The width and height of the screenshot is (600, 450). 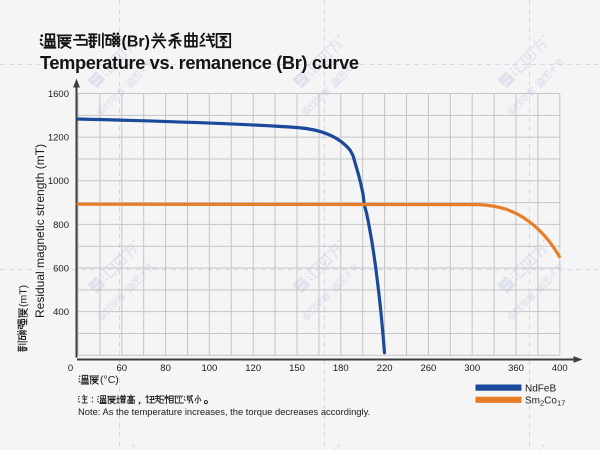 I want to click on svg-text: 600, so click(x=61, y=269).